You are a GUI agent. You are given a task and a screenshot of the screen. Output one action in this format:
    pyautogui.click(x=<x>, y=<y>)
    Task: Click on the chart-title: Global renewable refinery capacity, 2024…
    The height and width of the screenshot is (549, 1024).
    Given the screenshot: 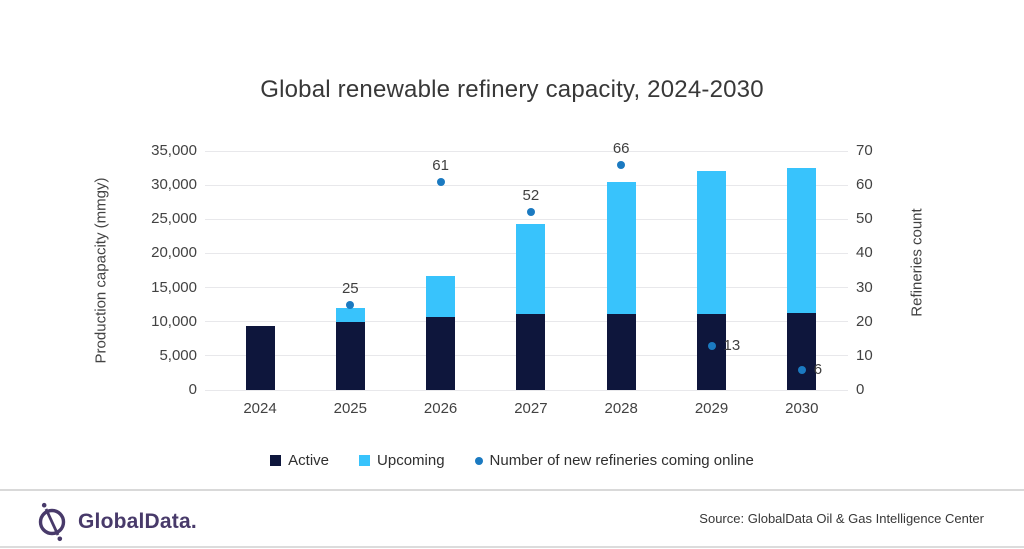 What is the action you would take?
    pyautogui.click(x=512, y=89)
    